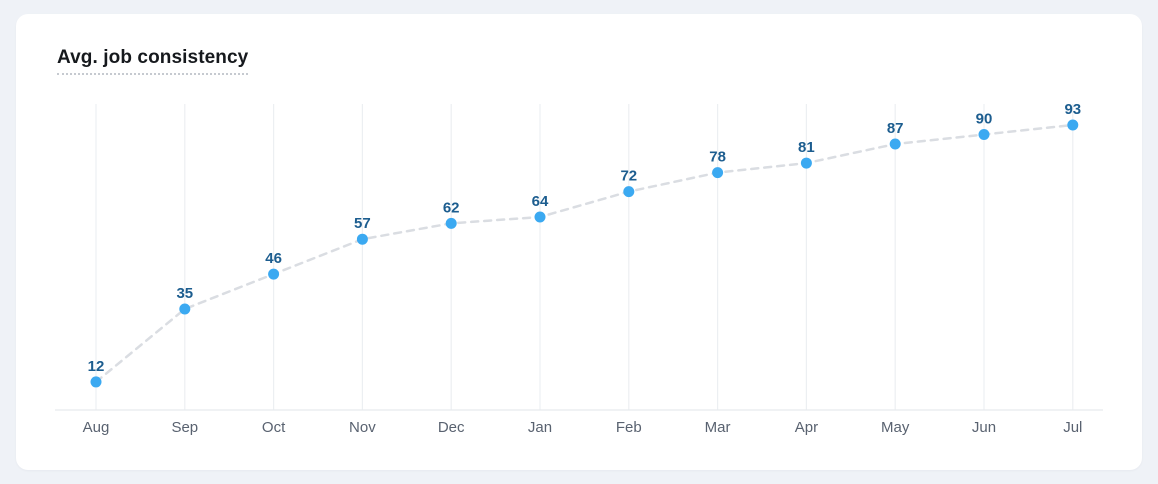  Describe the element at coordinates (273, 258) in the screenshot. I see `point-value-label: 46` at that location.